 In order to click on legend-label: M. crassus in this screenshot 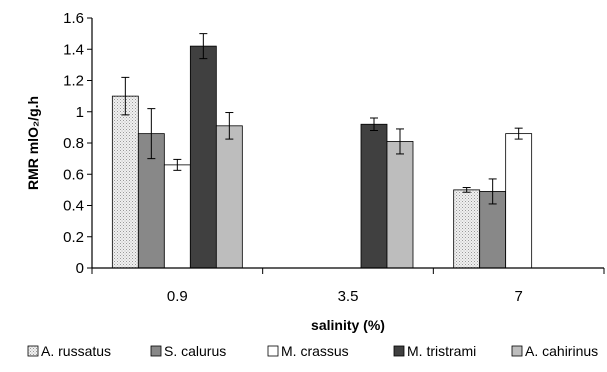, I will do `click(315, 351)`.